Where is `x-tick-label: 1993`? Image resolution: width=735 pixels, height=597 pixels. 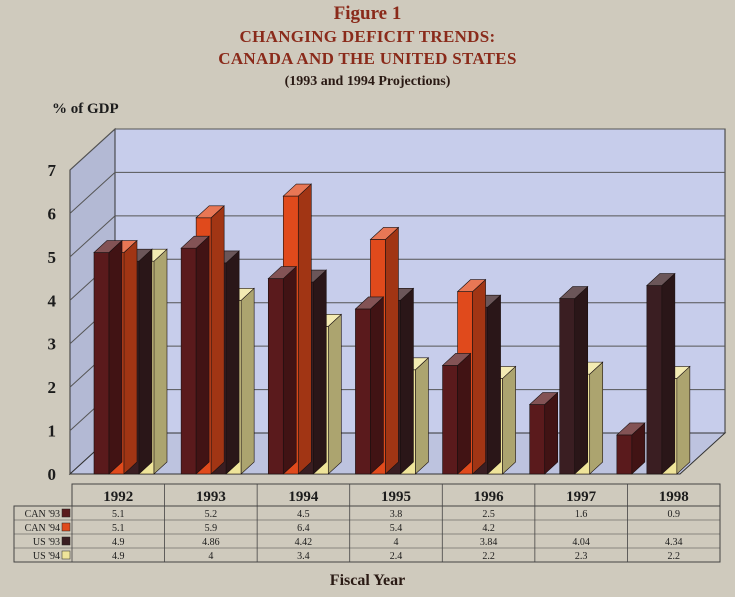 x-tick-label: 1993 is located at coordinates (211, 497).